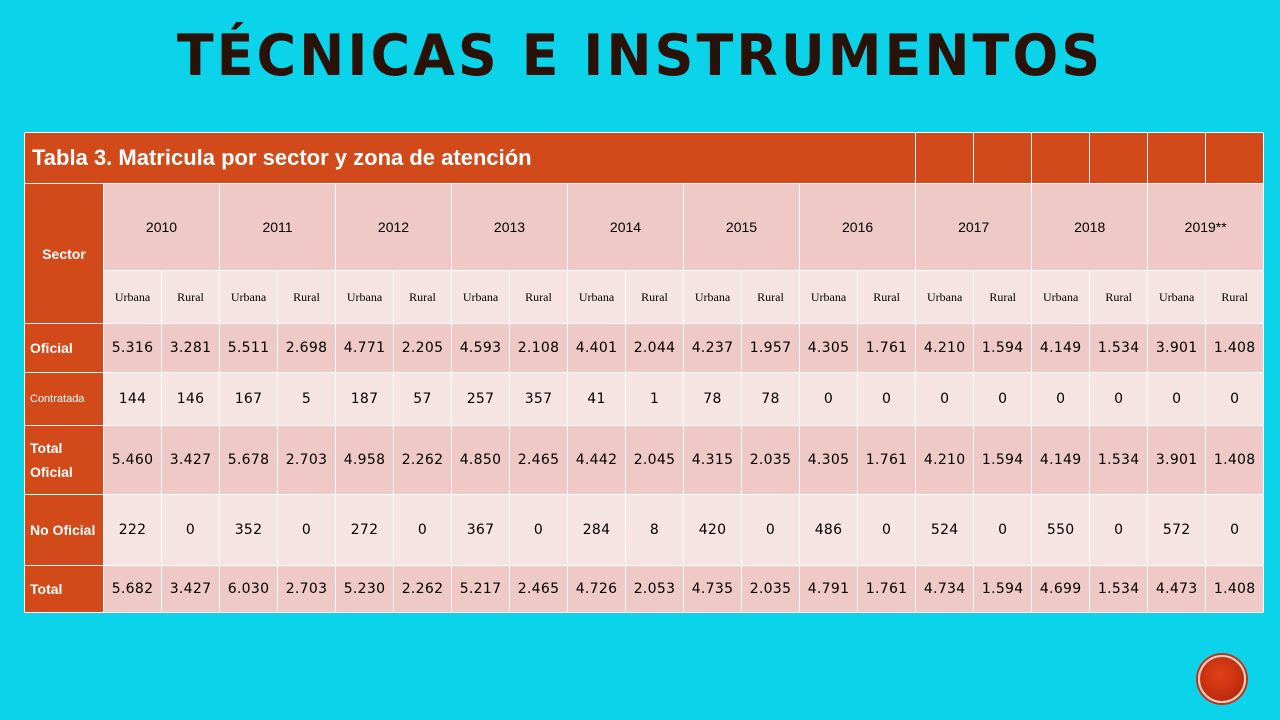 The width and height of the screenshot is (1280, 720). Describe the element at coordinates (596, 589) in the screenshot. I see `table-cell: 4.726` at that location.